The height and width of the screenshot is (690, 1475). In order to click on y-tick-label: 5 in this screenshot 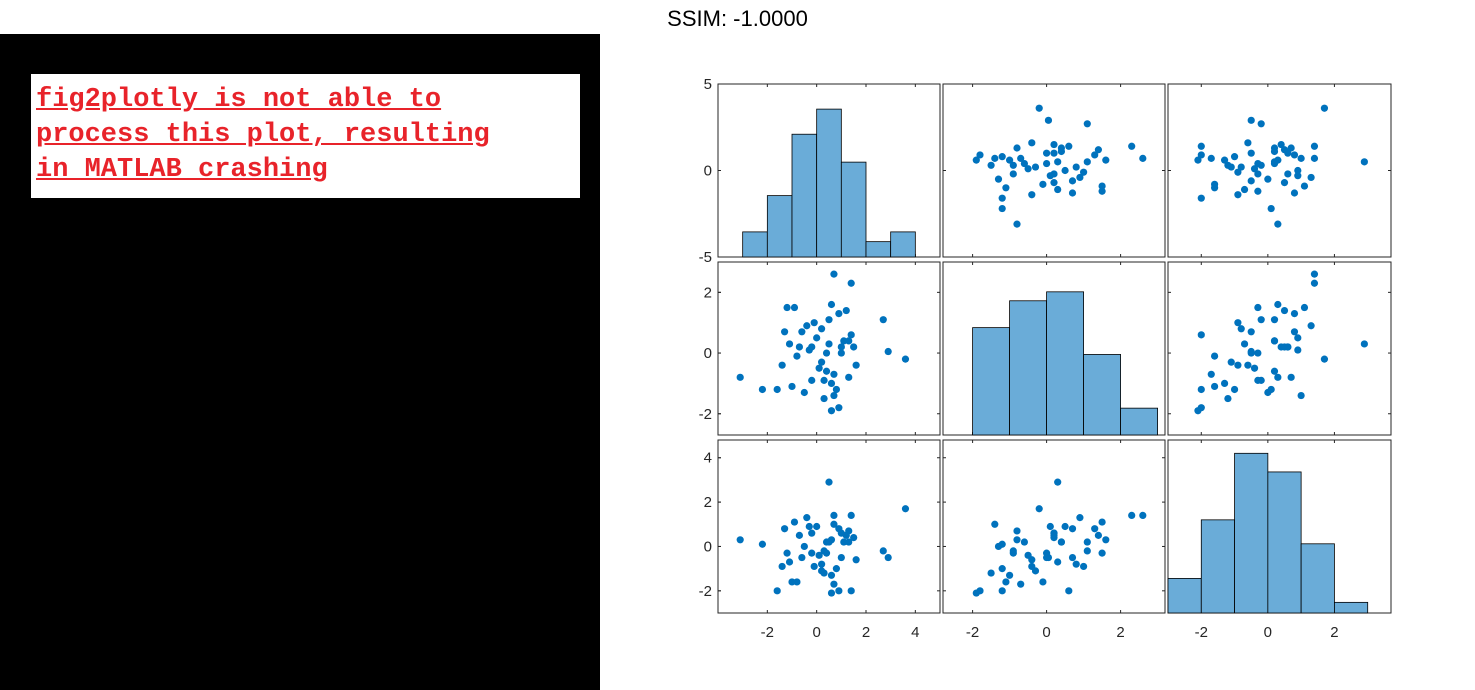, I will do `click(708, 84)`.